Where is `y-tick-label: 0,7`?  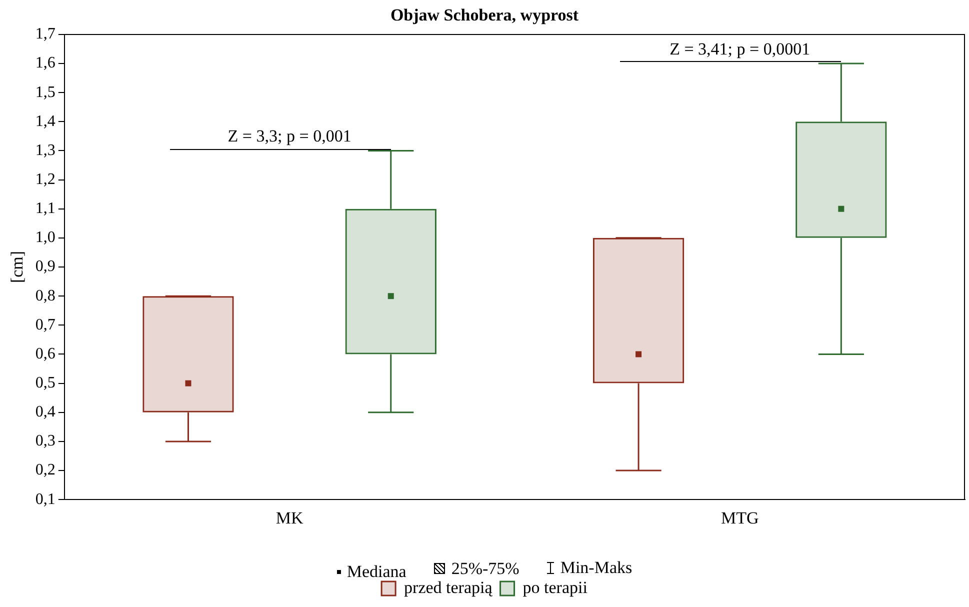 y-tick-label: 0,7 is located at coordinates (45, 325).